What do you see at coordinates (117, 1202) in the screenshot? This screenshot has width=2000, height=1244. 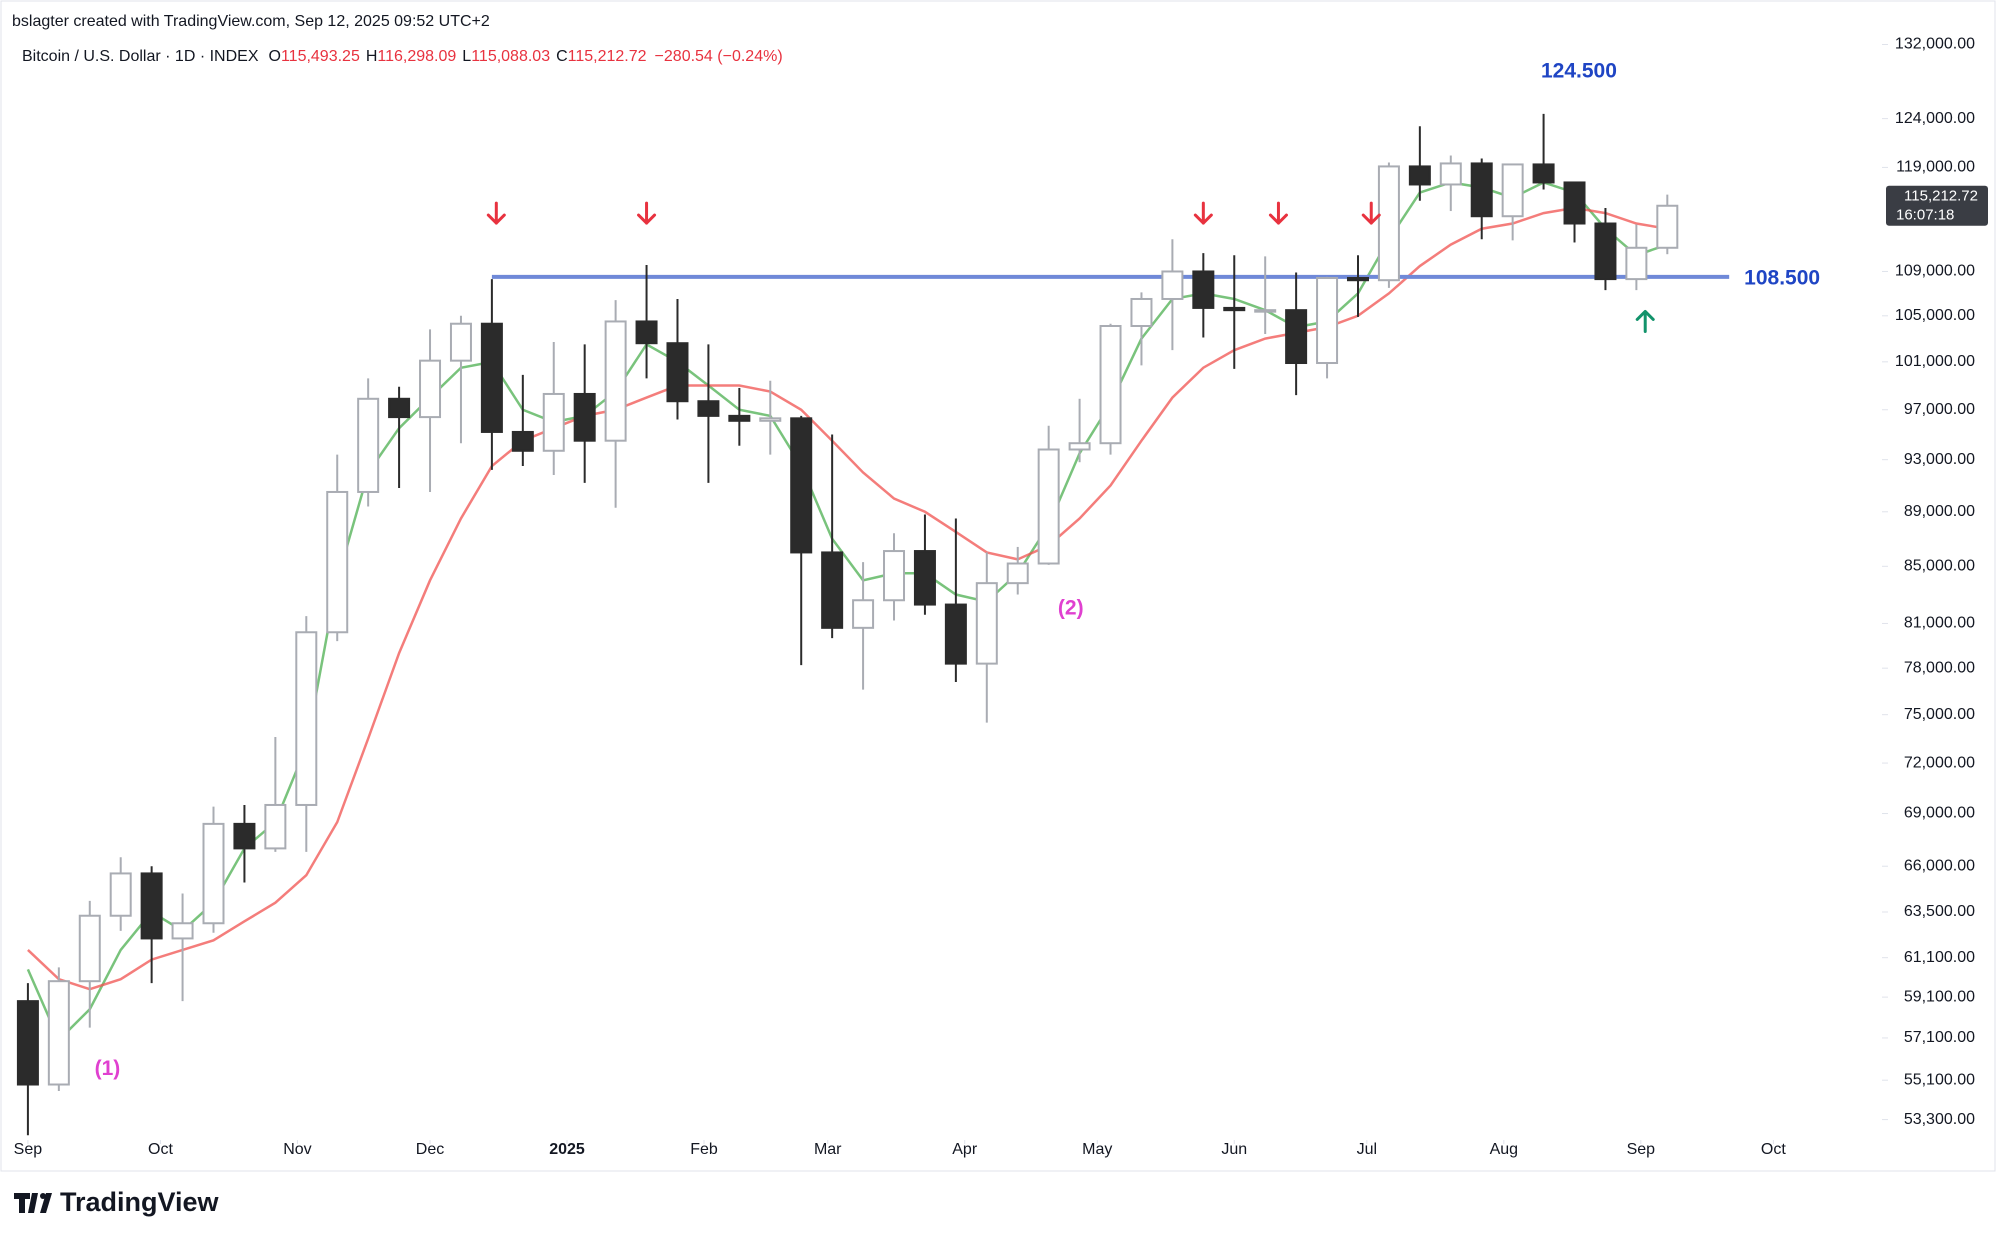 I see `logo: TradingView` at bounding box center [117, 1202].